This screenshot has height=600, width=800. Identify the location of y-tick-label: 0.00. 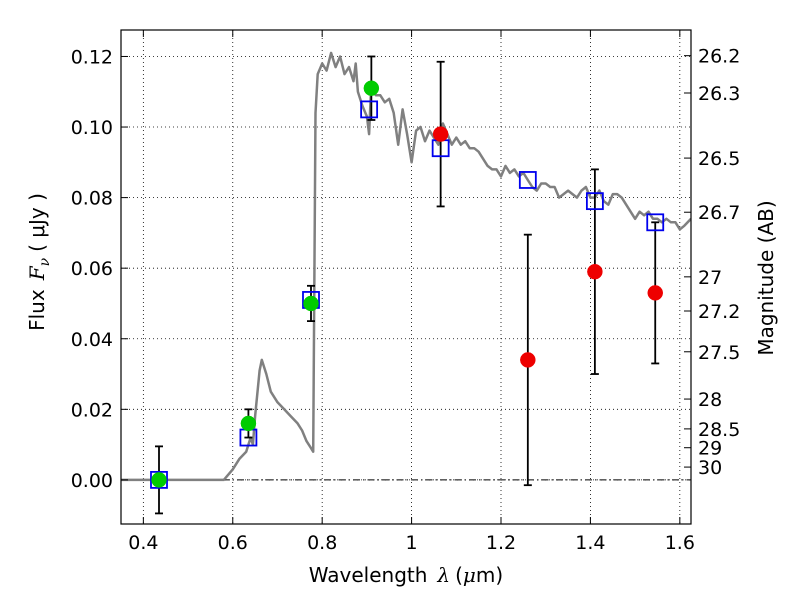
(92, 481).